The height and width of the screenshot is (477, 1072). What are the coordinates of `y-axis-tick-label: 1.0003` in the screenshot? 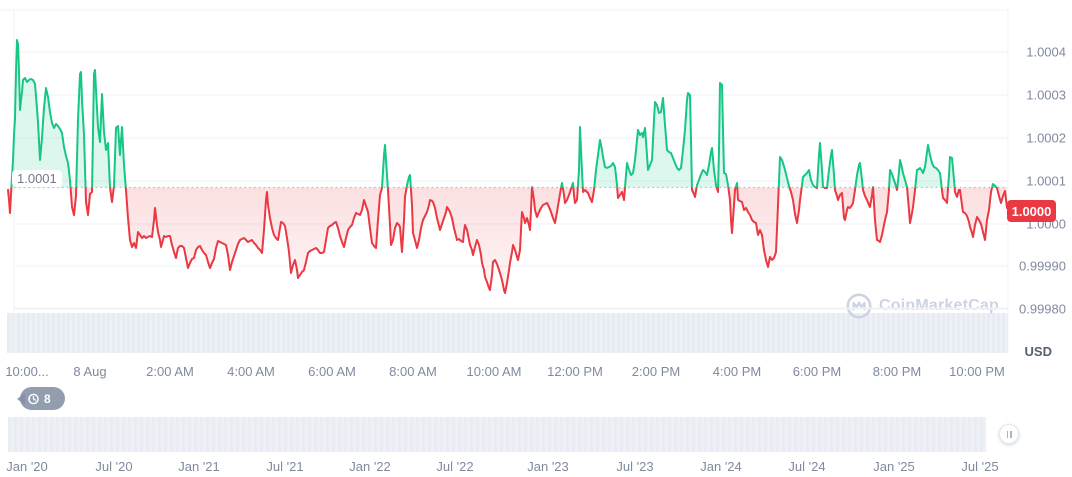 It's located at (1046, 95).